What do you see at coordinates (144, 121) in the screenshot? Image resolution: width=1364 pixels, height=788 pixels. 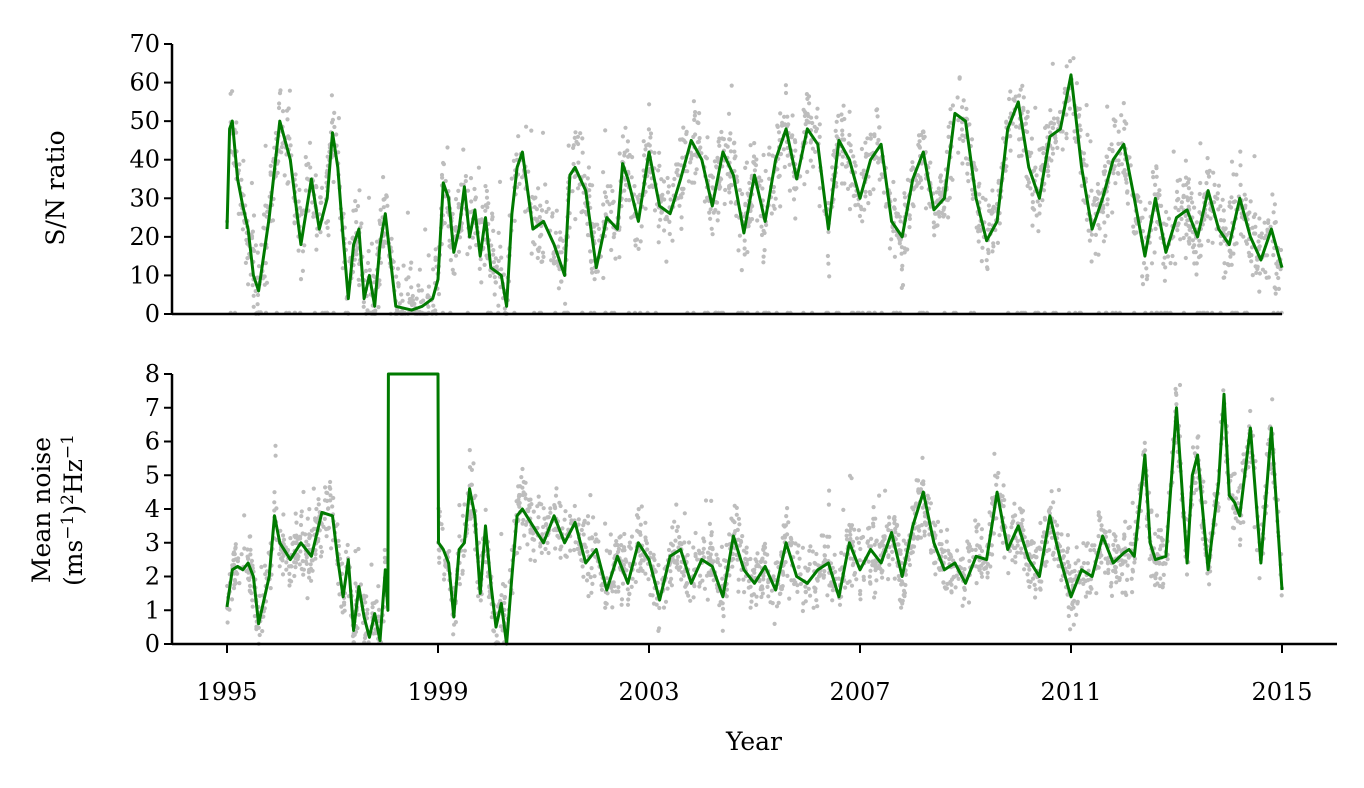 I see `y-tick-label: 50` at bounding box center [144, 121].